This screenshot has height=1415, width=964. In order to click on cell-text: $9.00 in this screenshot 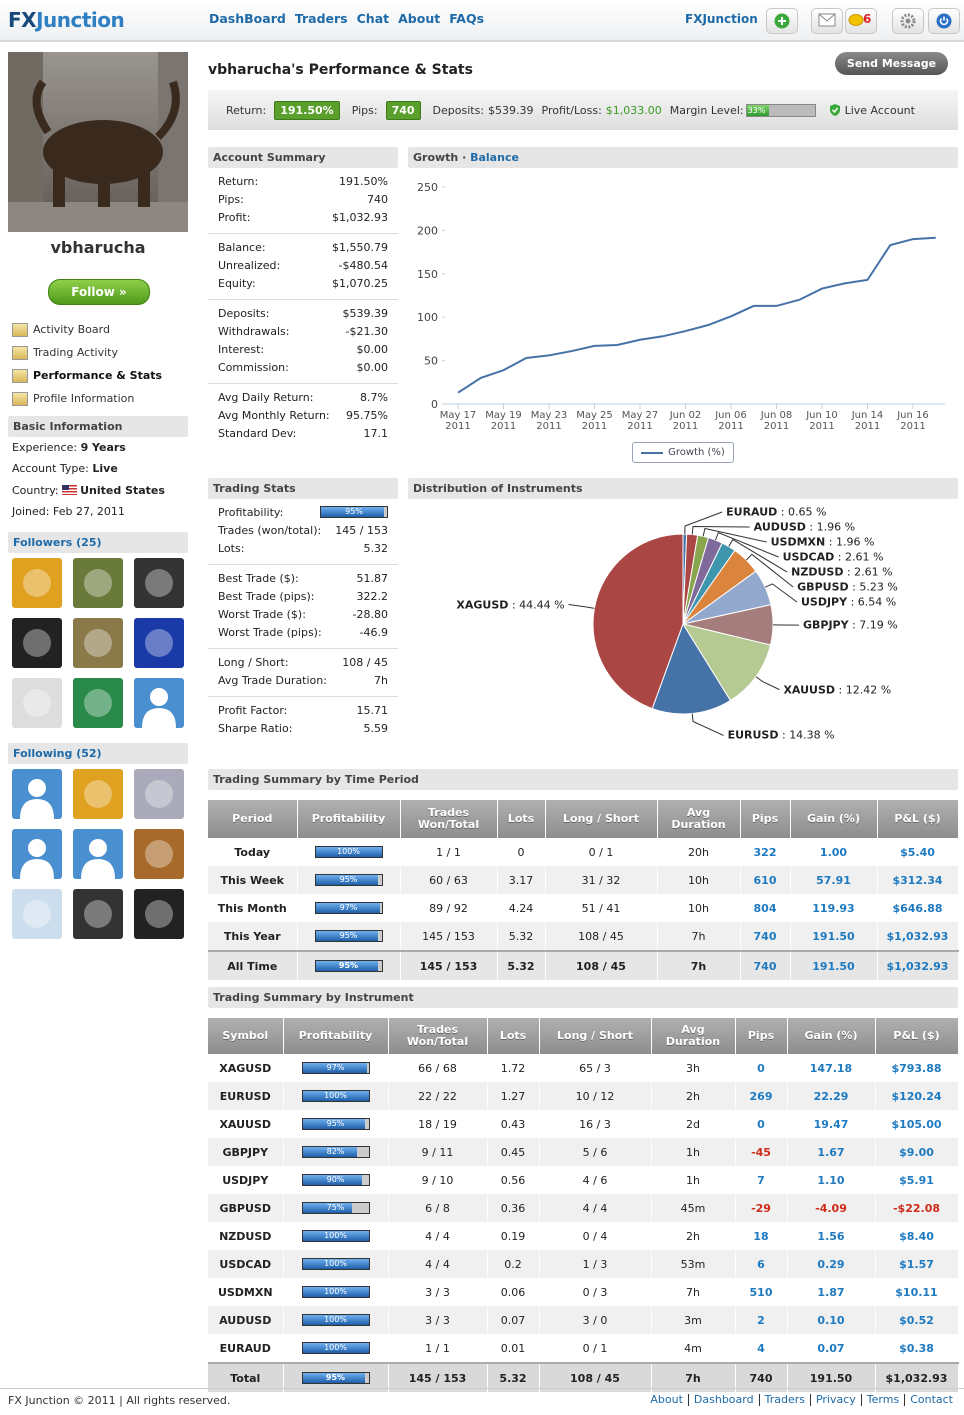, I will do `click(916, 1152)`.